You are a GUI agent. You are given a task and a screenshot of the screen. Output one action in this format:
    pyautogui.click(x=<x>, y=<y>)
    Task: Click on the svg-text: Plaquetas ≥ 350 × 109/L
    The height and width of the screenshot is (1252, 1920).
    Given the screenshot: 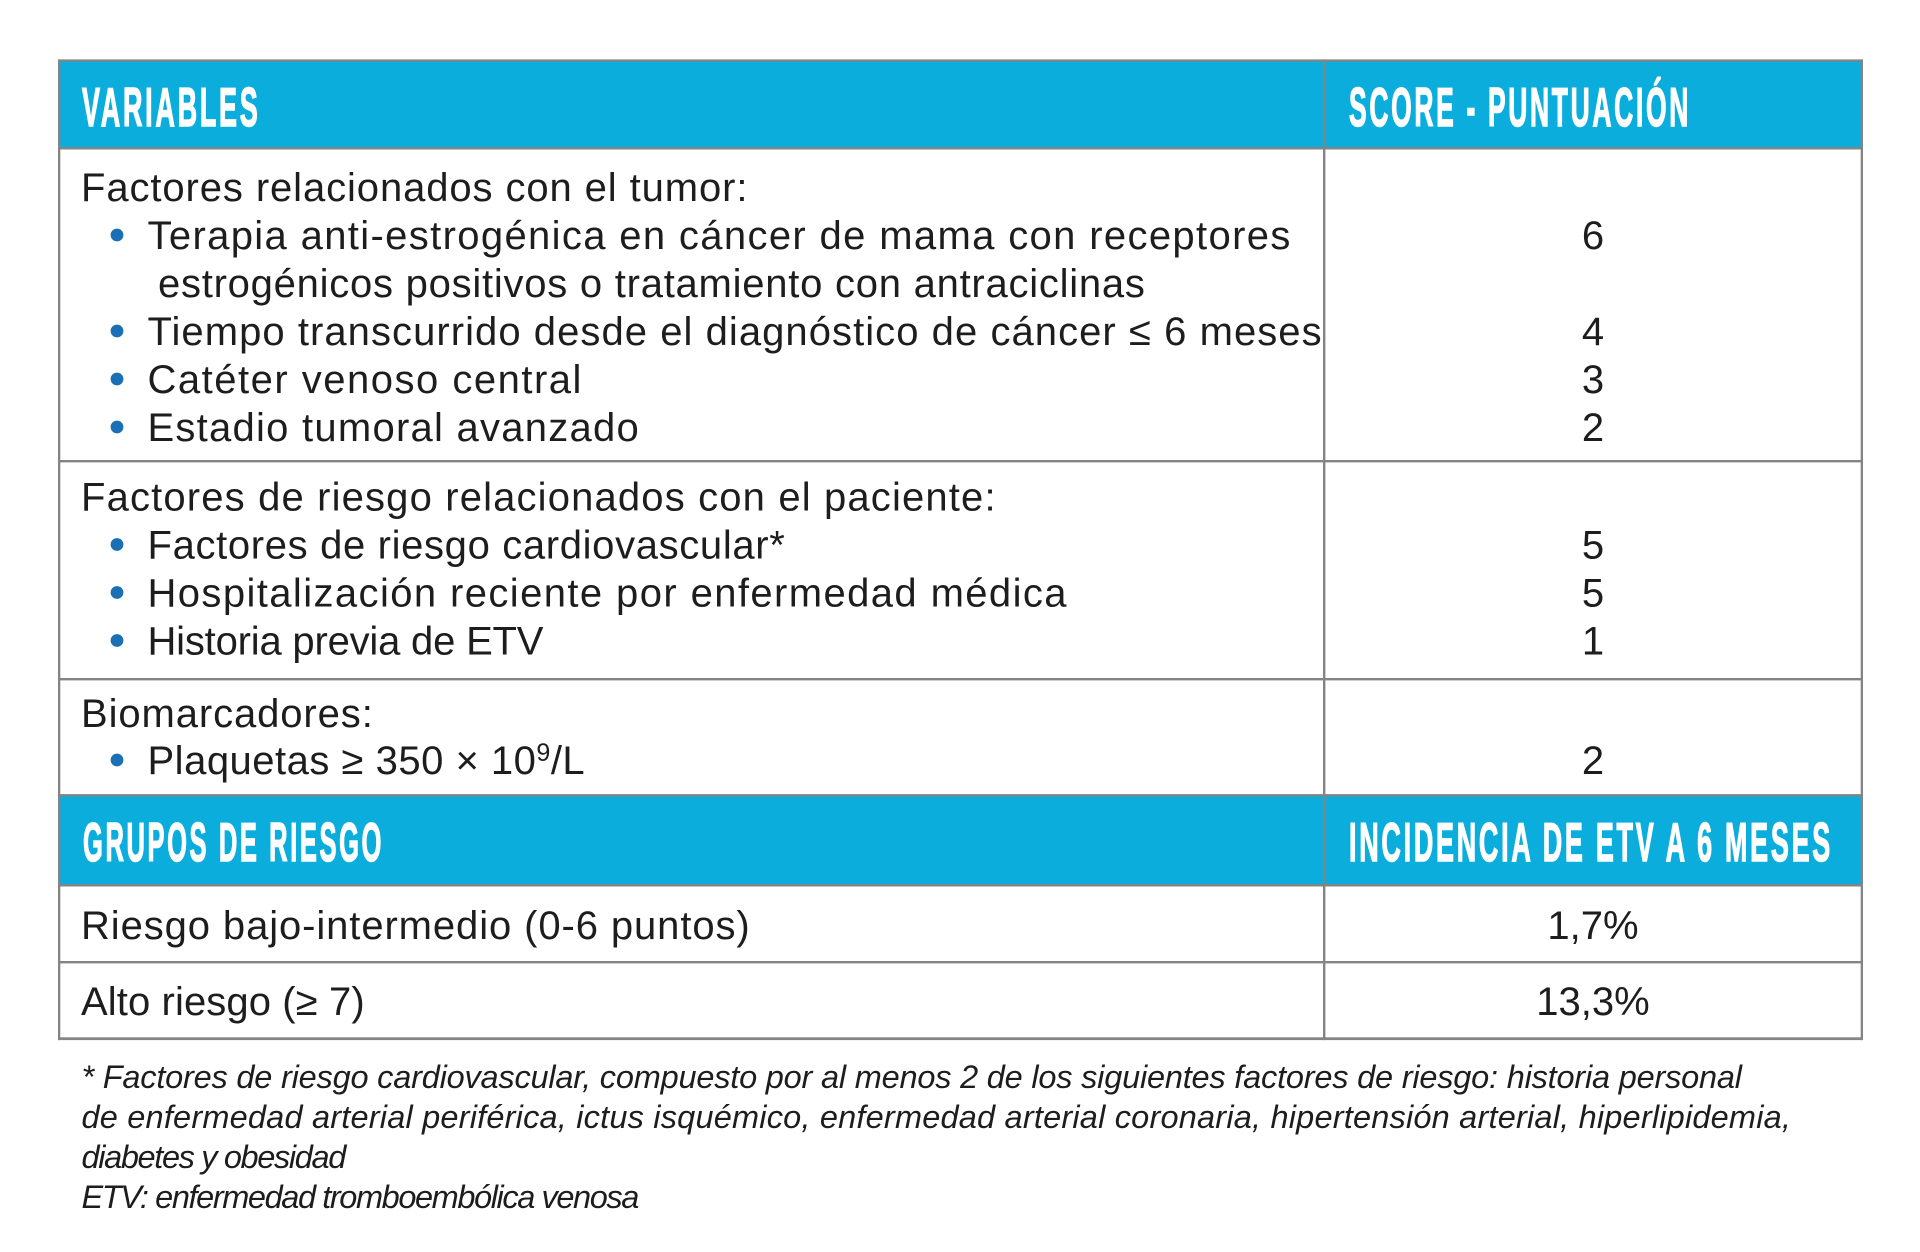 What is the action you would take?
    pyautogui.click(x=367, y=761)
    